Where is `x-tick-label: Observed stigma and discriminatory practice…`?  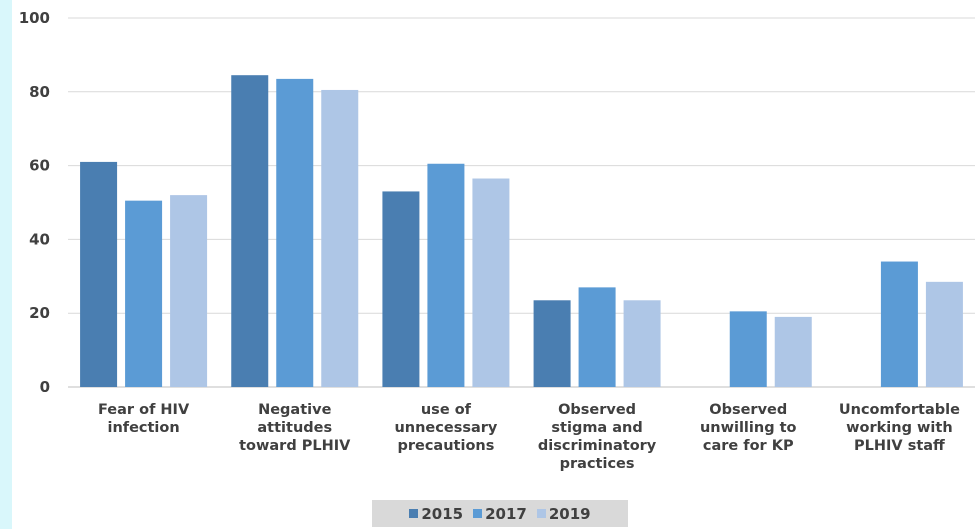 x-tick-label: Observed stigma and discriminatory practice… is located at coordinates (597, 437).